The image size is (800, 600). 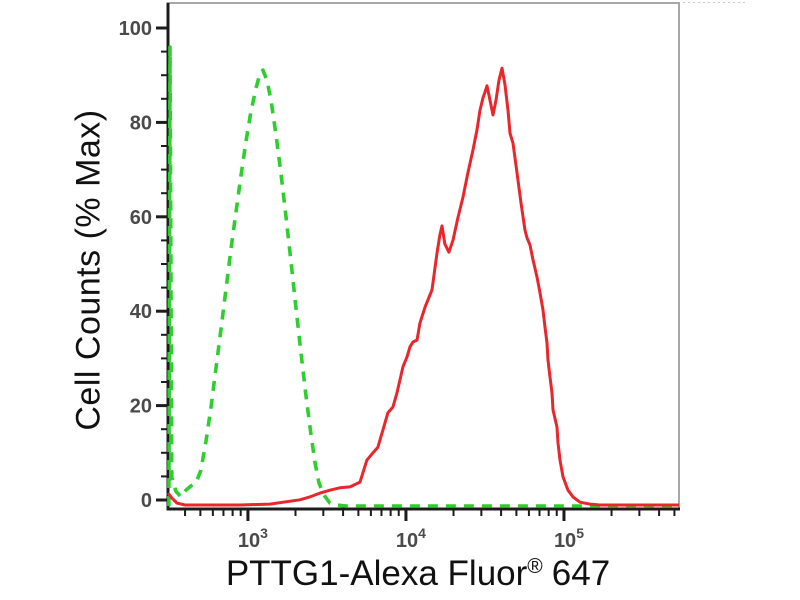 I want to click on x-tick-label: 10⁵, so click(x=569, y=538).